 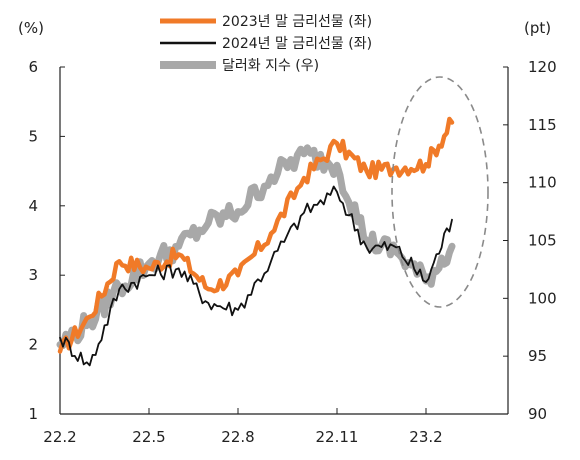 I want to click on right-tick-label: 105, so click(x=542, y=241).